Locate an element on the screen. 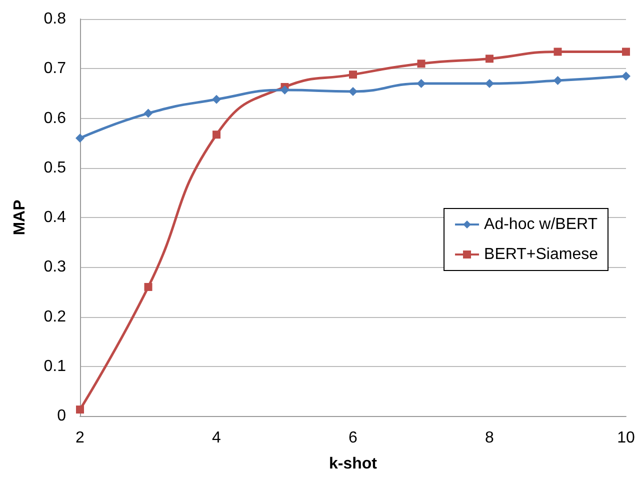 The width and height of the screenshot is (638, 479). y-tick-label: 0.3 is located at coordinates (55, 267).